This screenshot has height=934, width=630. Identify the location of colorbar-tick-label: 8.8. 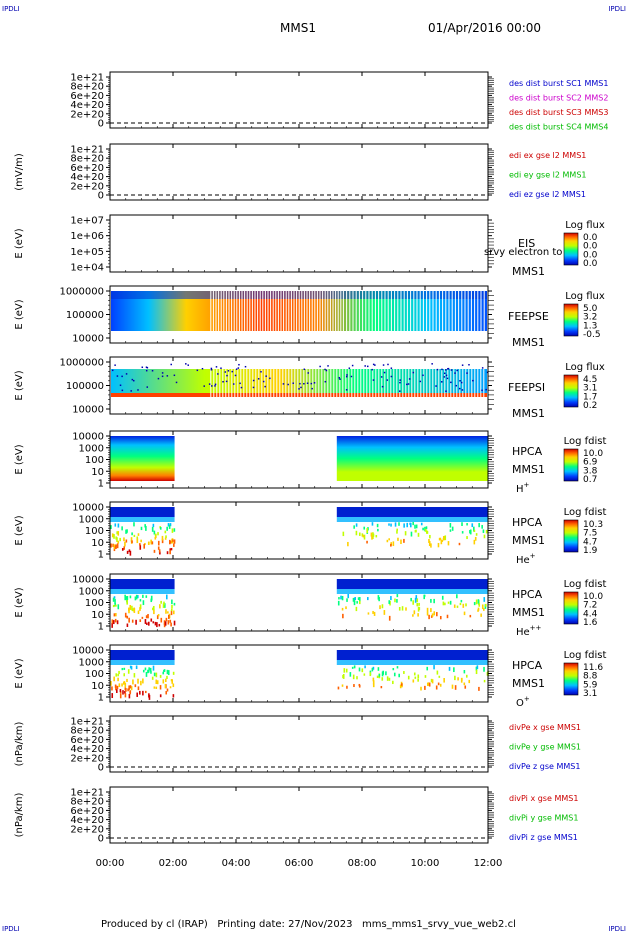
(590, 677).